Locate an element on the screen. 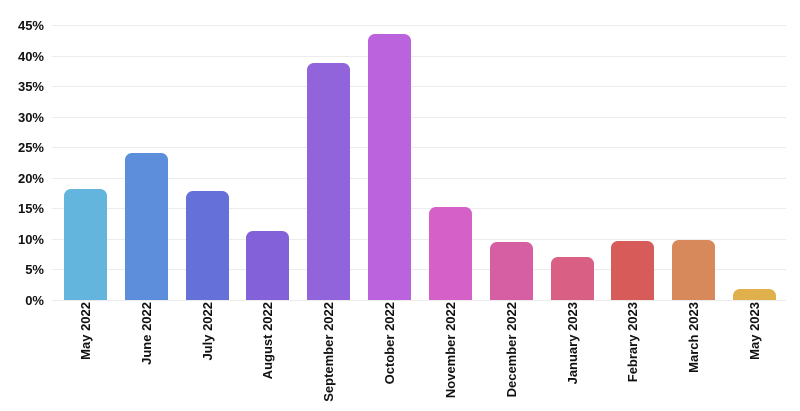 The width and height of the screenshot is (800, 411). bar-january-2023 is located at coordinates (572, 278).